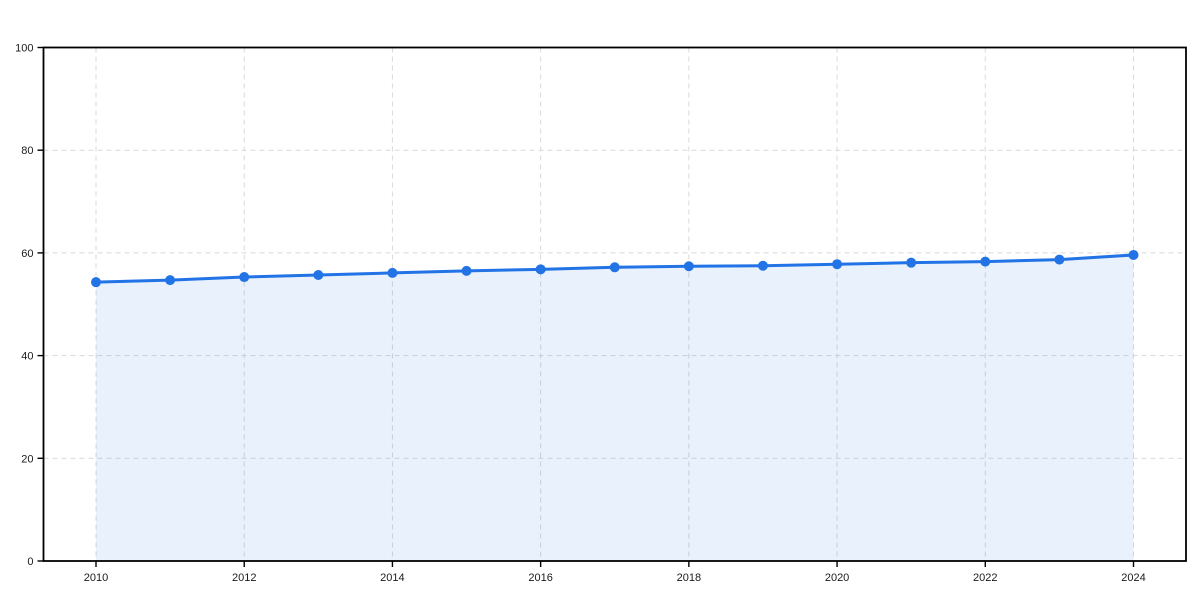 The image size is (1200, 600). I want to click on y-axis-tick-label: 80, so click(27, 151).